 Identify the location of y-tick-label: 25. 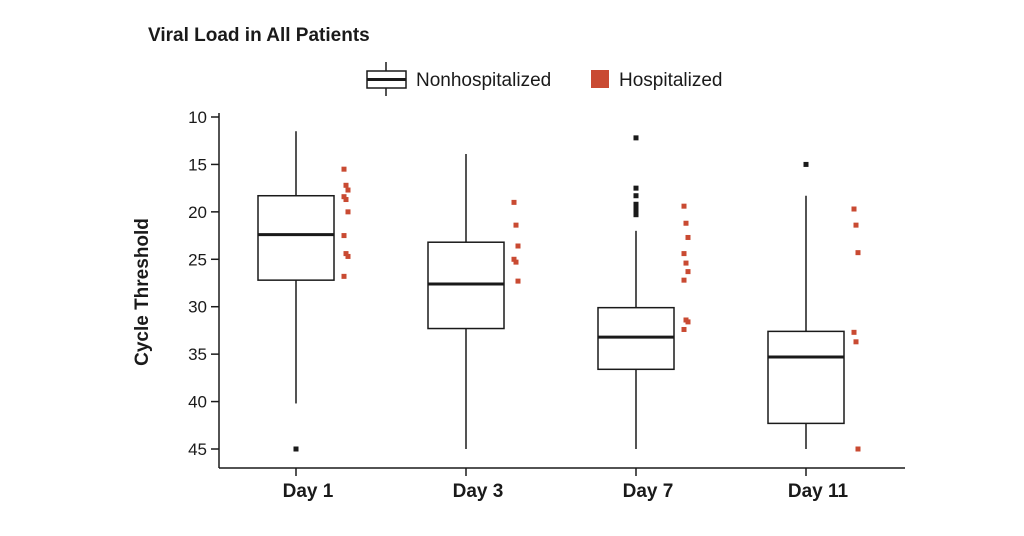
(197, 259).